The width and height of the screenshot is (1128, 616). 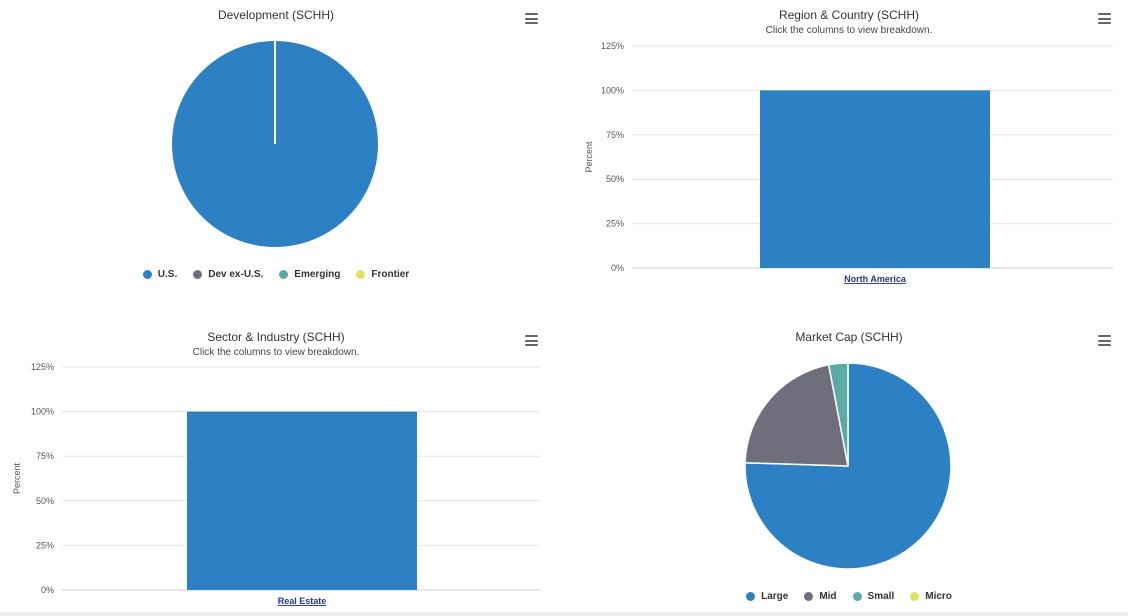 What do you see at coordinates (302, 601) in the screenshot?
I see `x-category-link: Real Estate` at bounding box center [302, 601].